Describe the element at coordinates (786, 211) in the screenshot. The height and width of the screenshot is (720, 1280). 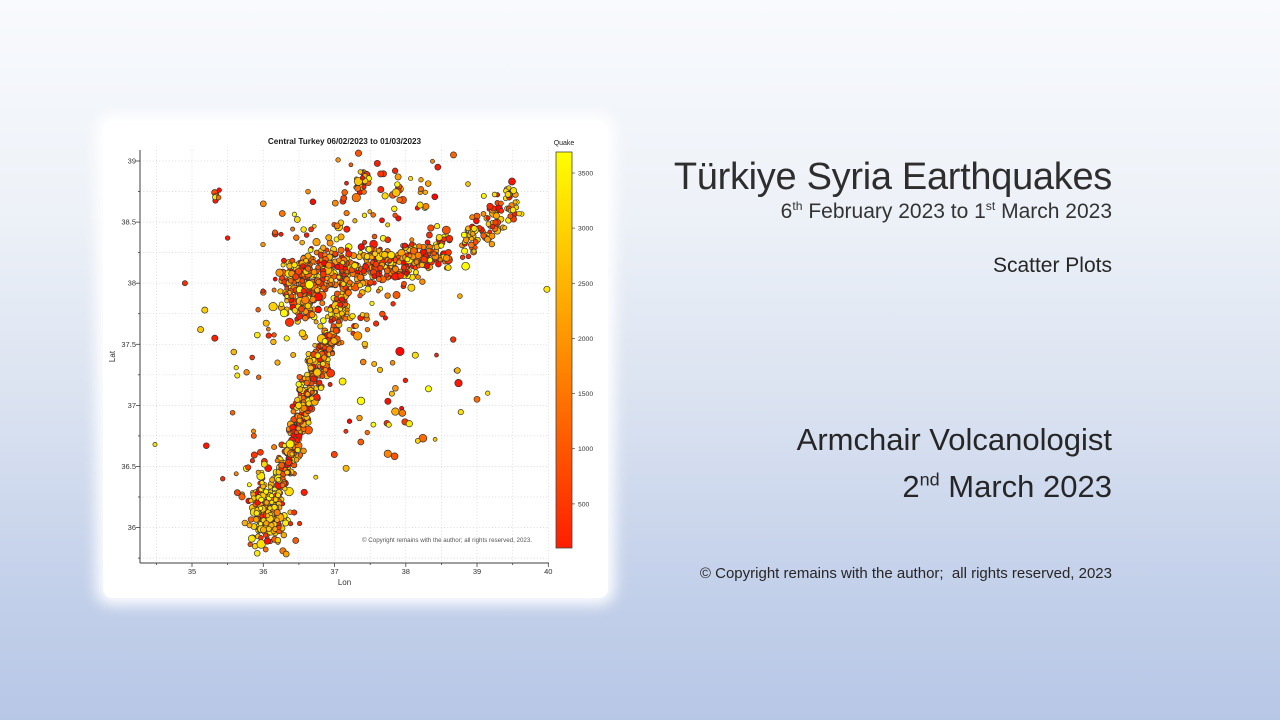
I see `subtitle-part: 6` at that location.